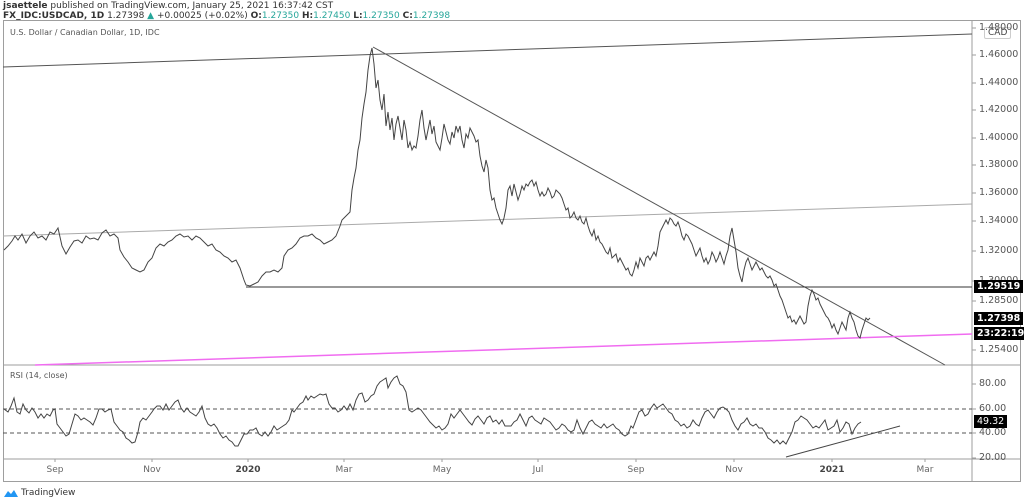  What do you see at coordinates (431, 16) in the screenshot?
I see `close-value: 1.27398` at bounding box center [431, 16].